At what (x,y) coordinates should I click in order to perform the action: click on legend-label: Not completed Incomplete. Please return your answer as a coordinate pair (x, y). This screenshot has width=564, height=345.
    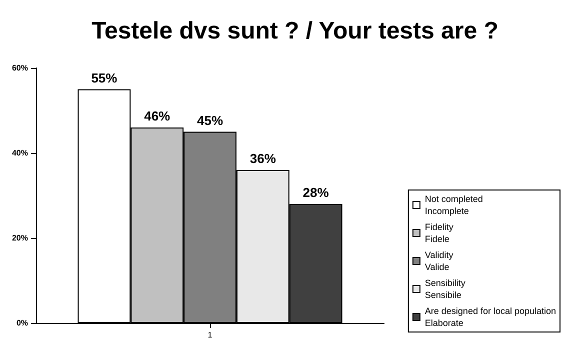
    Looking at the image, I should click on (453, 205).